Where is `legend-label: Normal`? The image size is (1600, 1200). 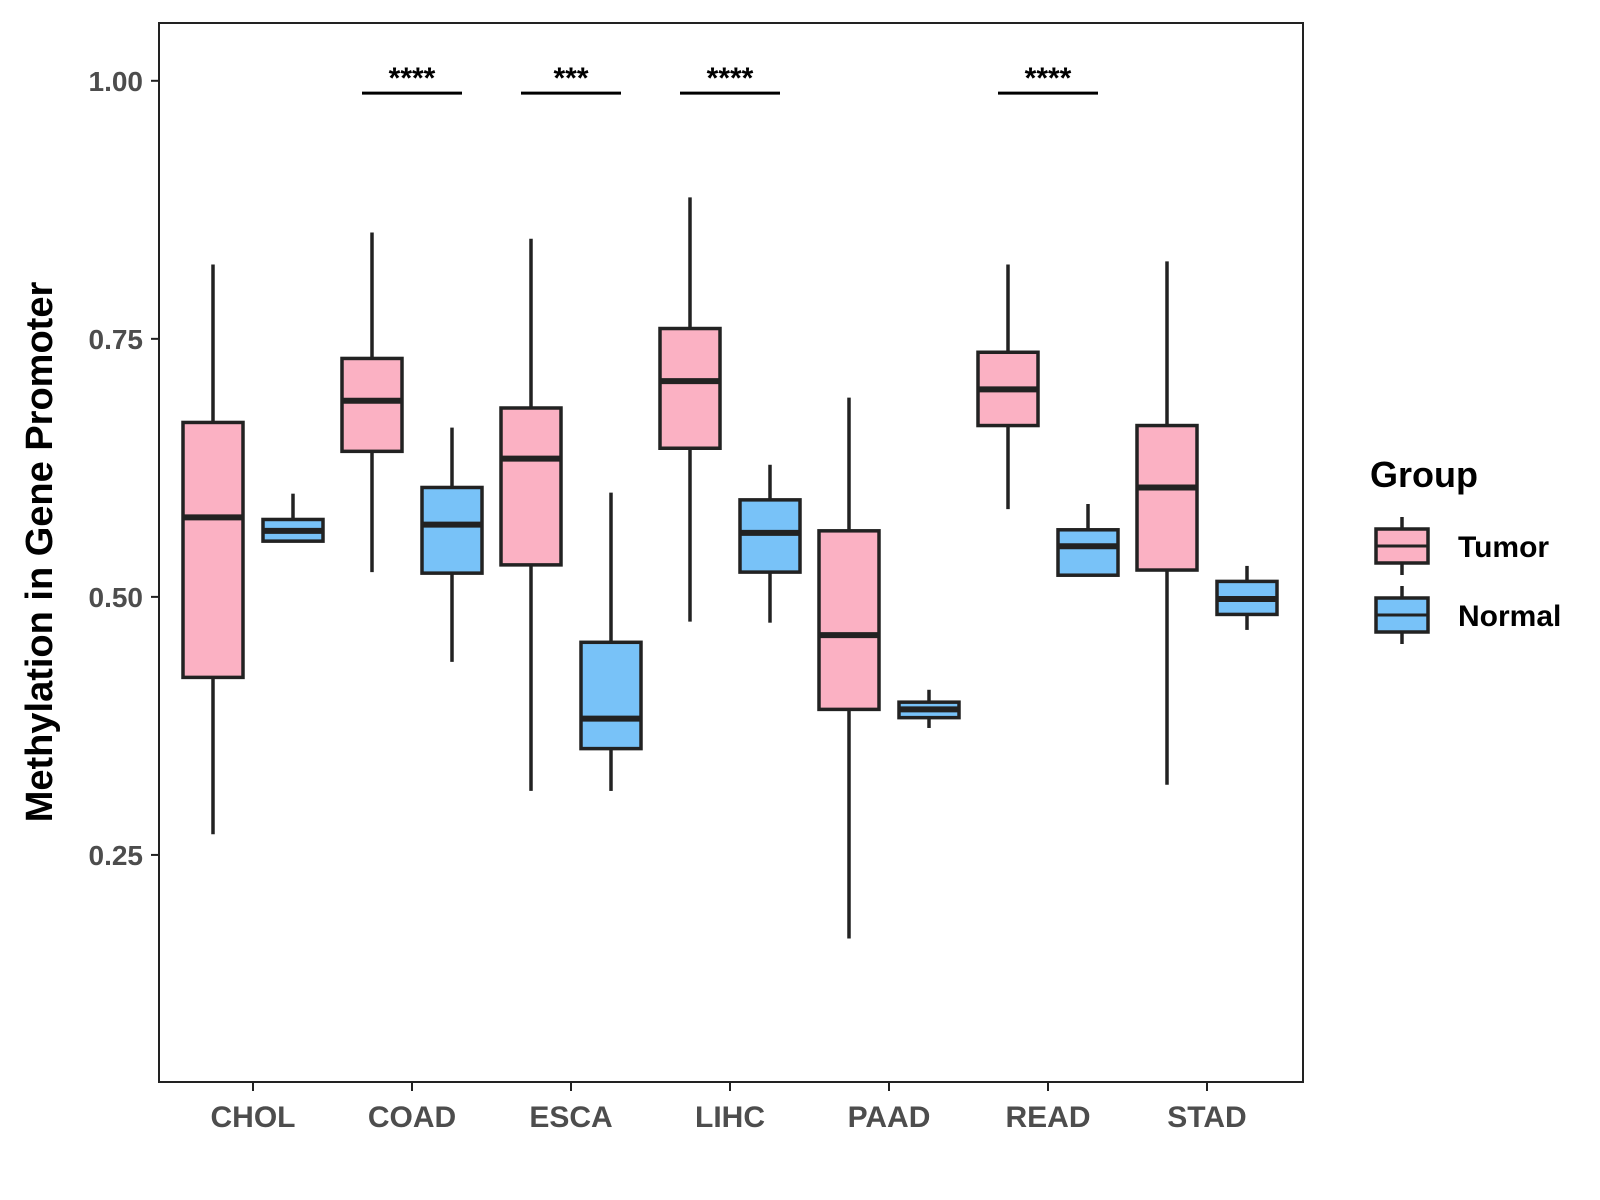 legend-label: Normal is located at coordinates (1509, 616).